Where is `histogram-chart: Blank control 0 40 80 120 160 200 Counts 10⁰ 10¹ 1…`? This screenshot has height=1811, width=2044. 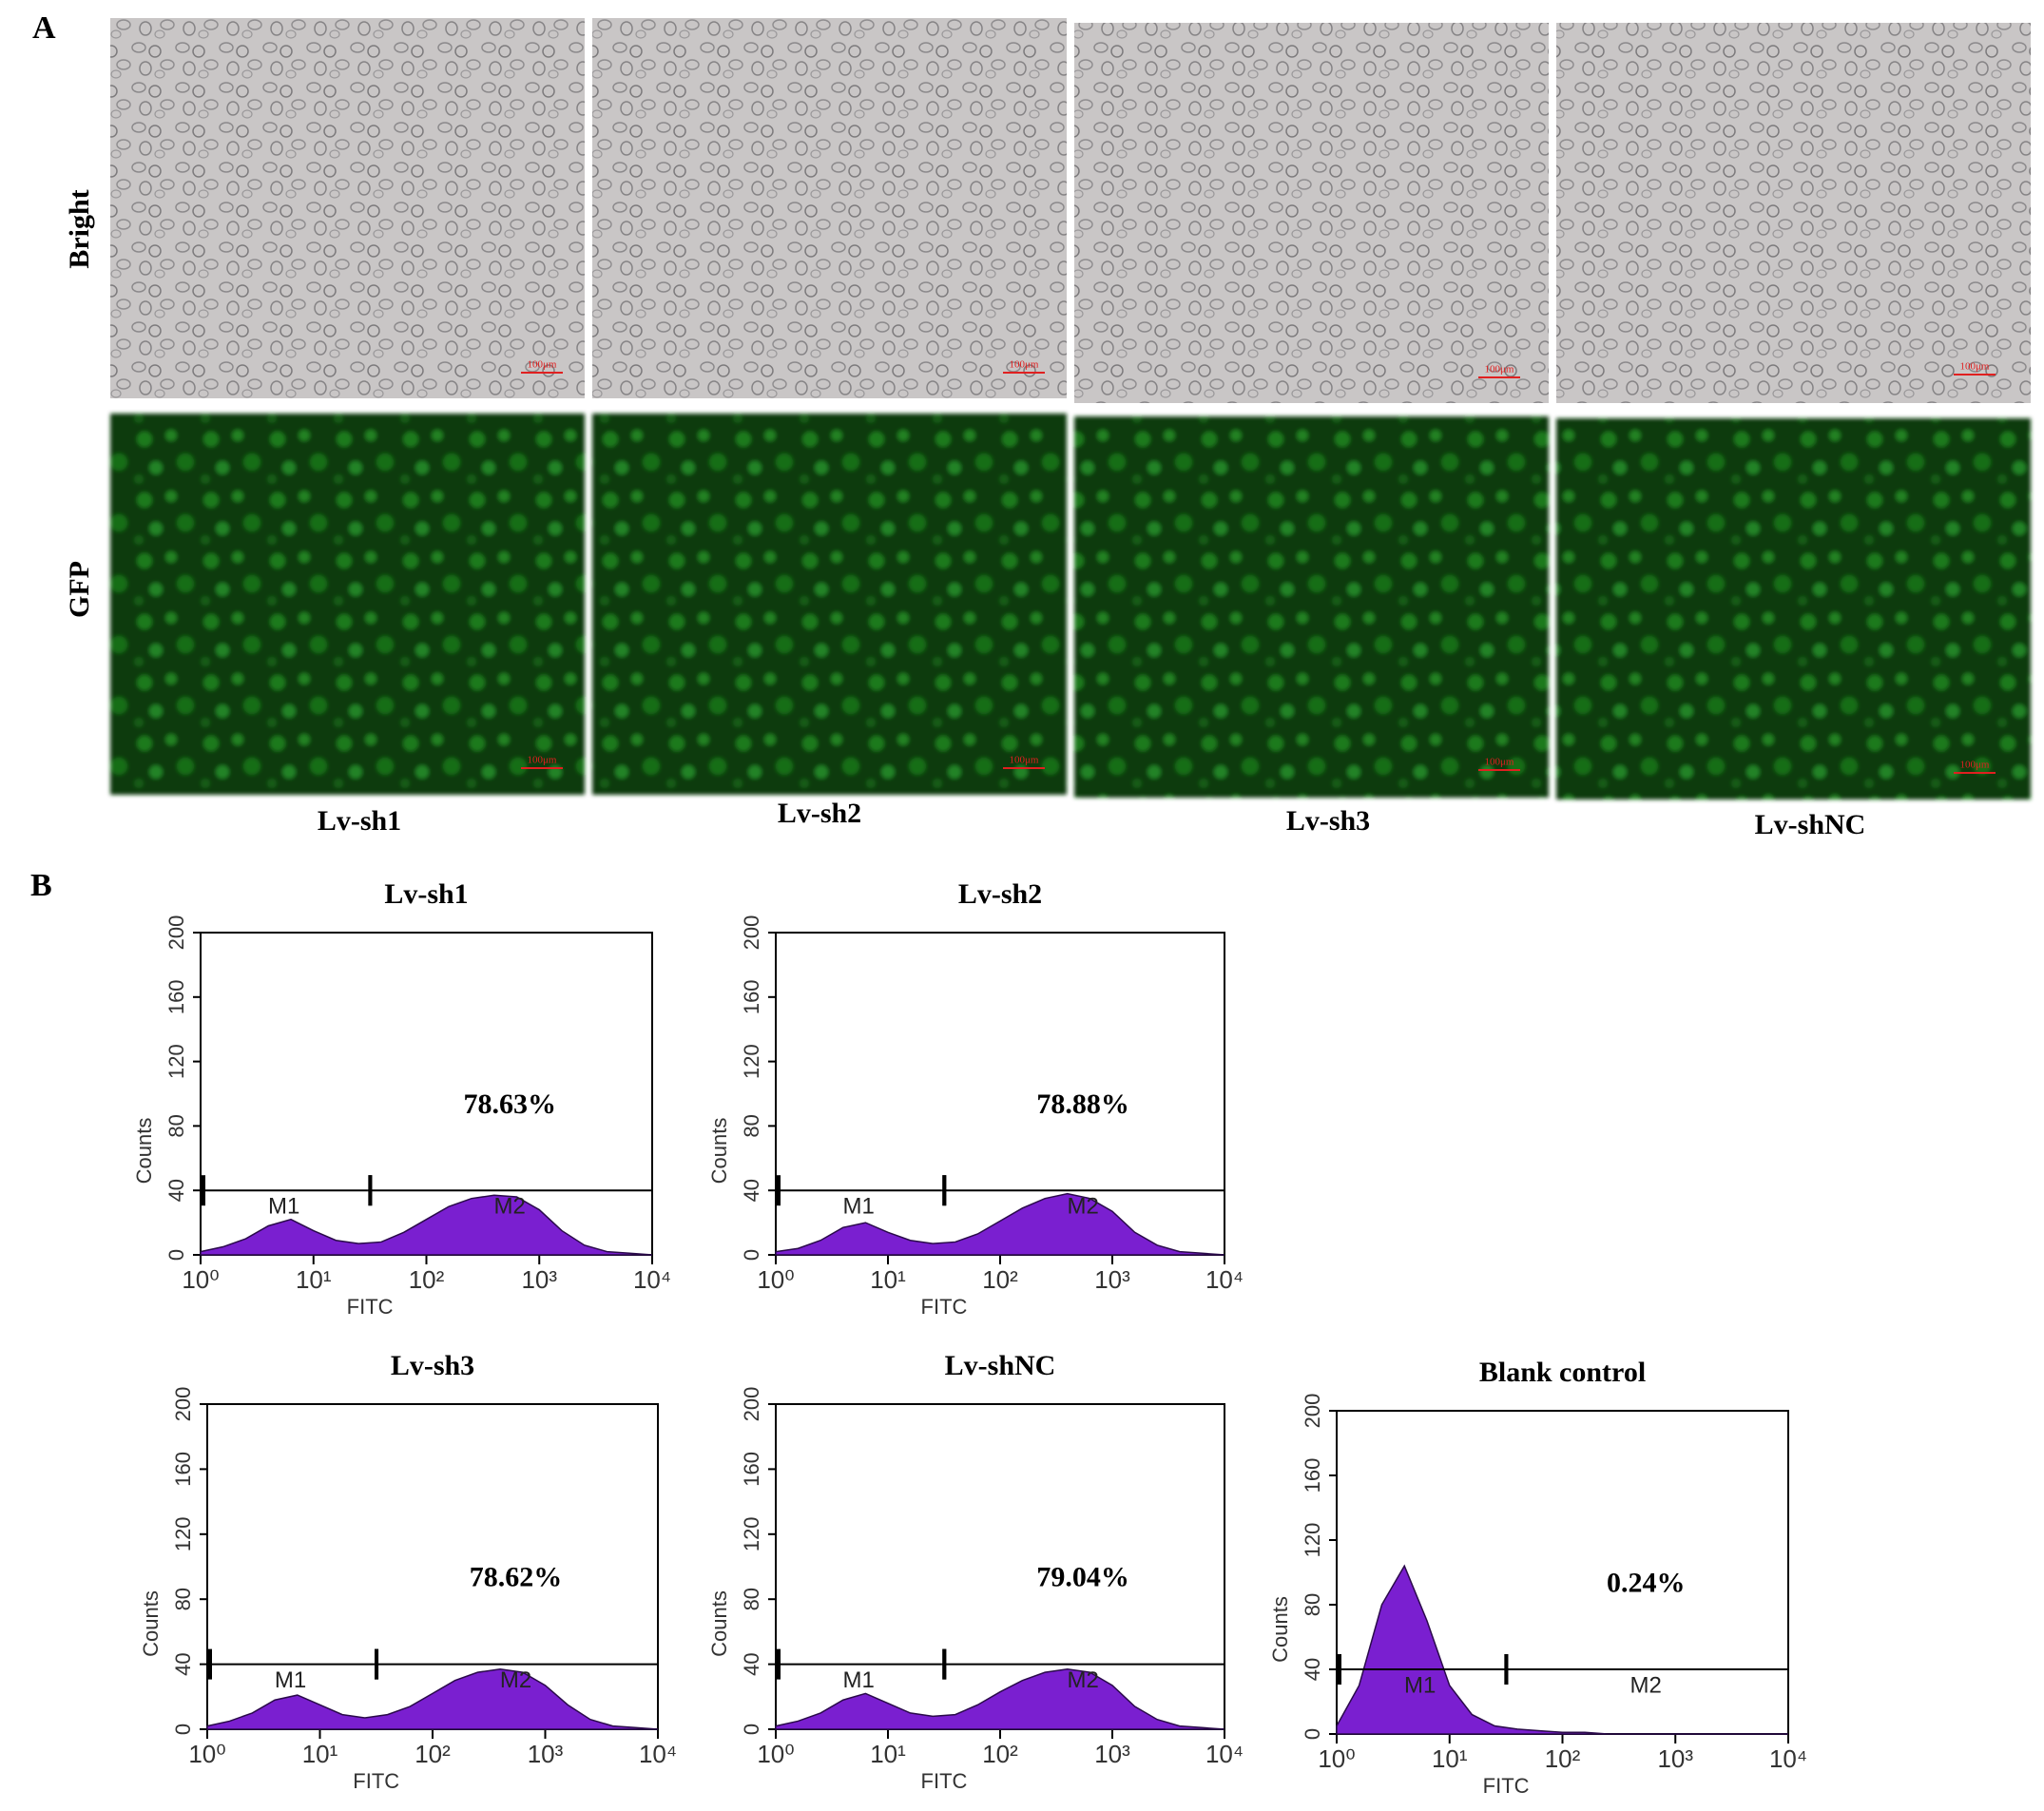
histogram-chart: Blank control 0 40 80 120 160 200 Counts 10⁰ 10¹ 1… is located at coordinates (1537, 1578).